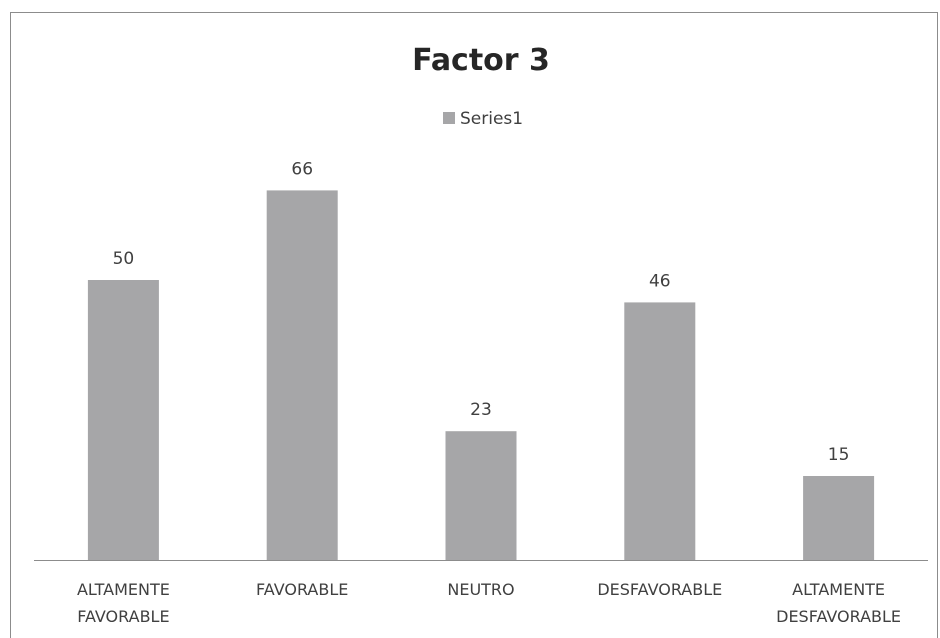 This screenshot has height=638, width=940. I want to click on data-label: 46, so click(660, 281).